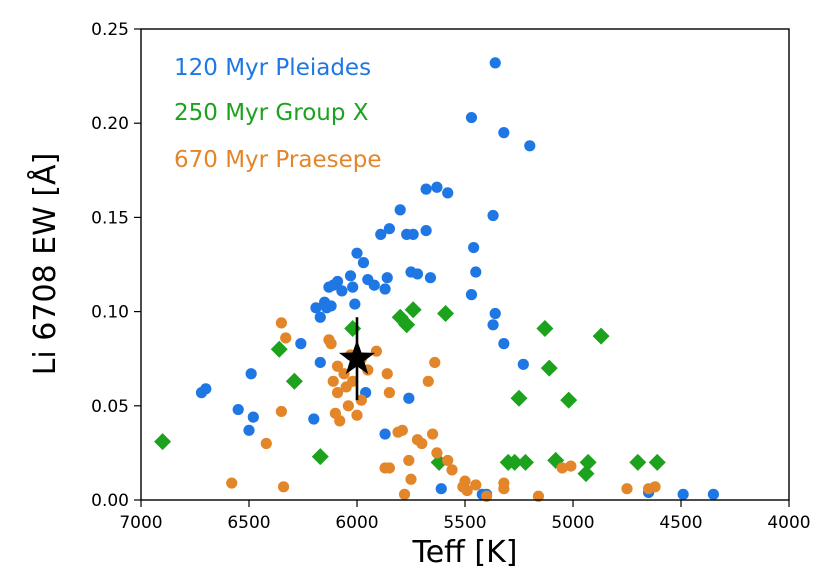  What do you see at coordinates (110, 501) in the screenshot?
I see `y-tick-label: 0.00` at bounding box center [110, 501].